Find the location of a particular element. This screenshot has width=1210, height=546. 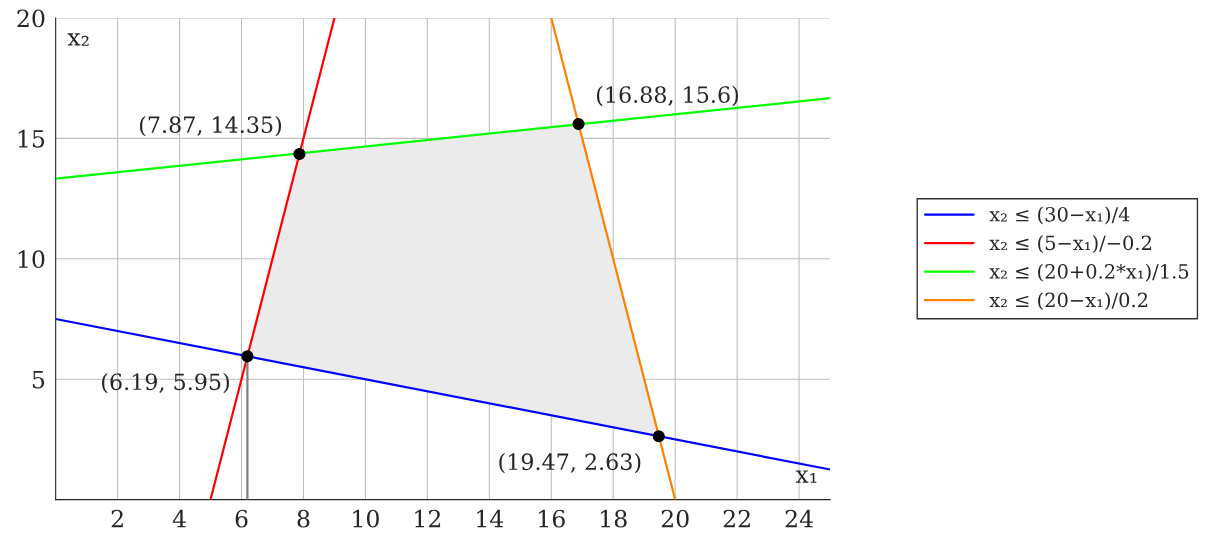

legend-label: x₂ ≤ (20−x₁)/0.2 is located at coordinates (1068, 301).